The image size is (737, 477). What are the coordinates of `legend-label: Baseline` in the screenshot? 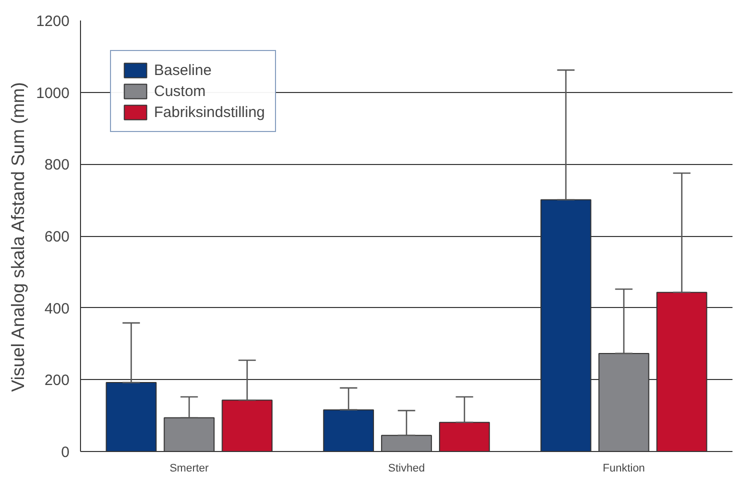 It's located at (183, 70).